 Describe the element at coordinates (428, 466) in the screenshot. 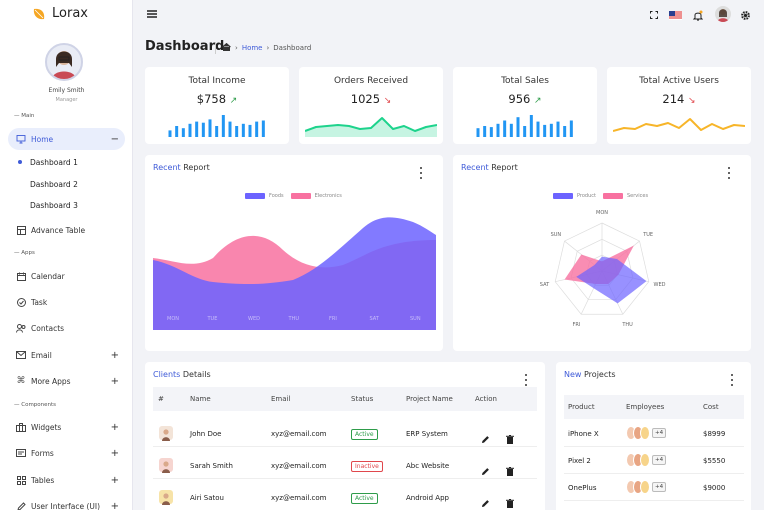

I see `client-project: Abc Website` at that location.